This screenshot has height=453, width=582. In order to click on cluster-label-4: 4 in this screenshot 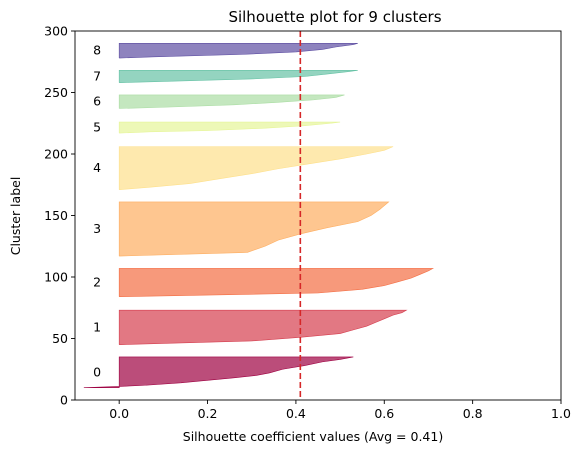, I will do `click(97, 167)`.